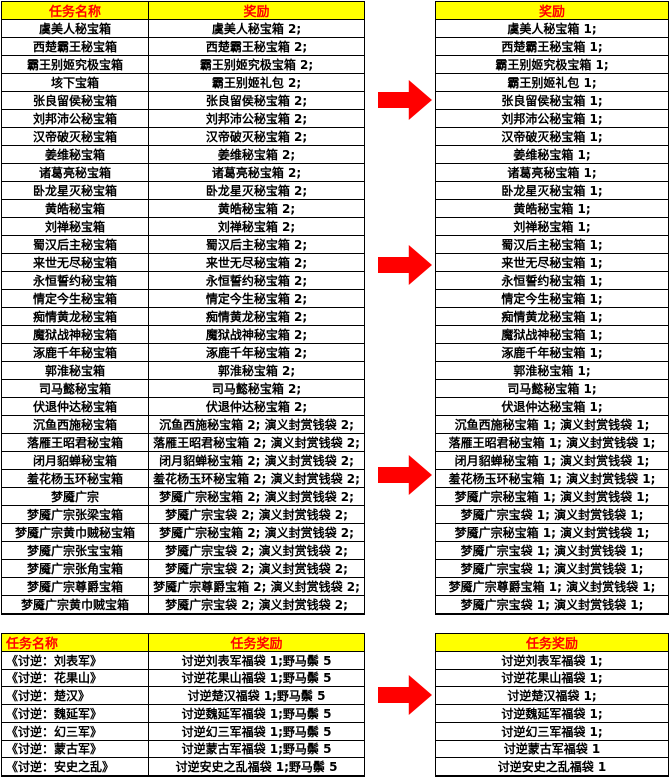  What do you see at coordinates (552, 696) in the screenshot?
I see `table-row: 讨逆楚汉福袋 1;` at bounding box center [552, 696].